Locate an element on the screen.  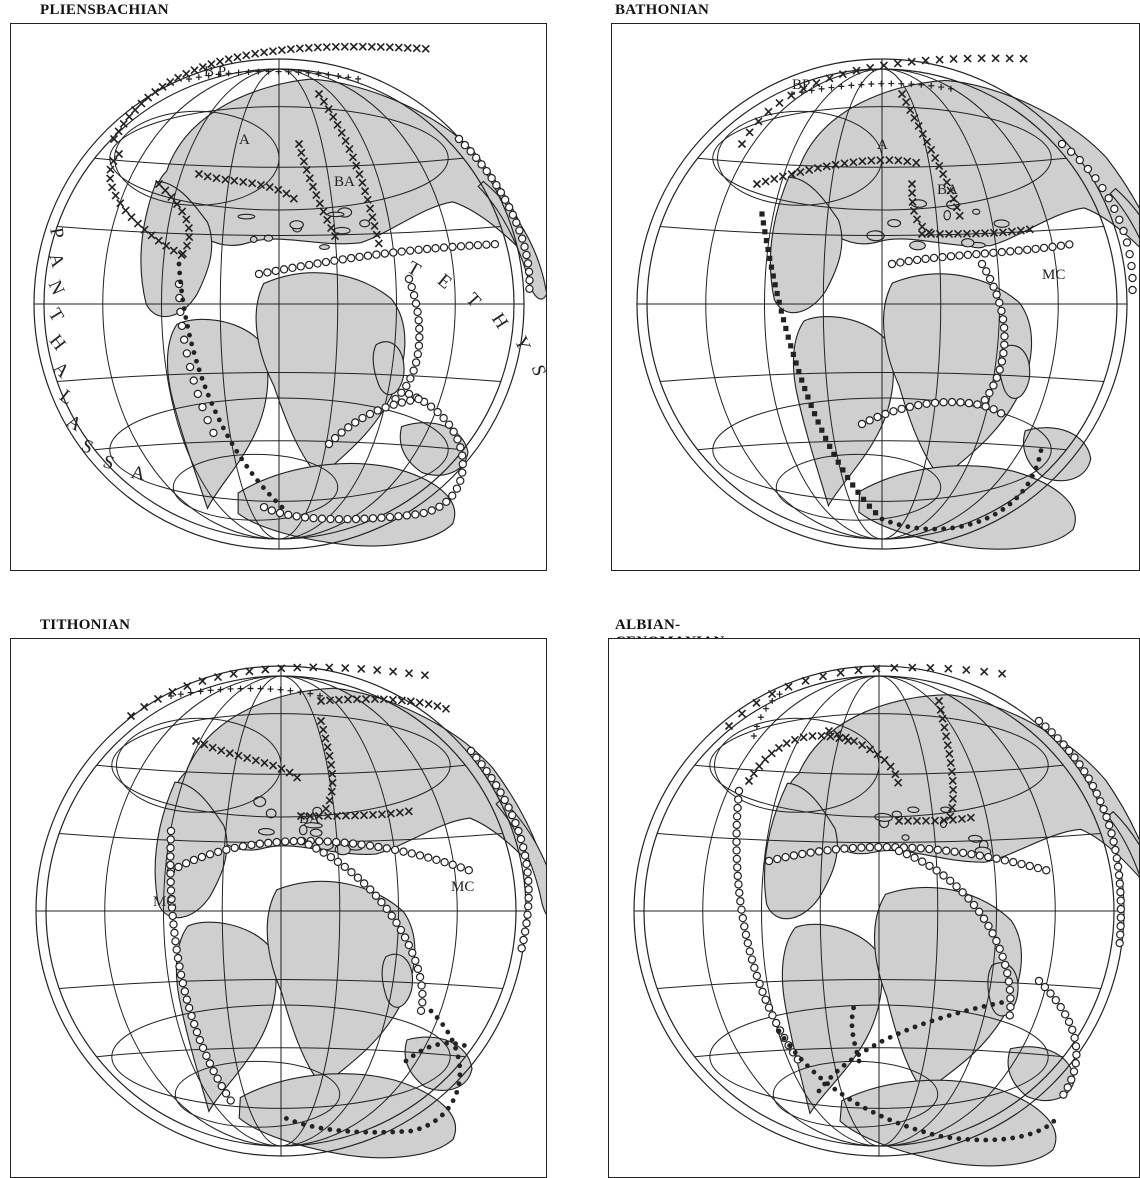
ocean-letter: P is located at coordinates (56, 233).